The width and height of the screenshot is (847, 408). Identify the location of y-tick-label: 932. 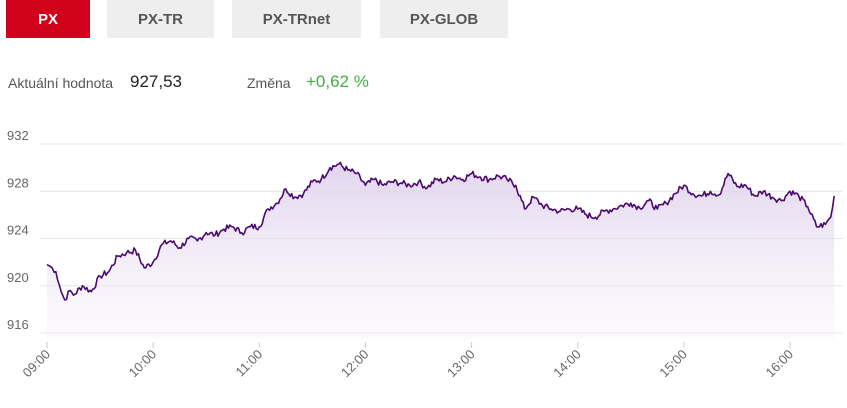
(18, 135).